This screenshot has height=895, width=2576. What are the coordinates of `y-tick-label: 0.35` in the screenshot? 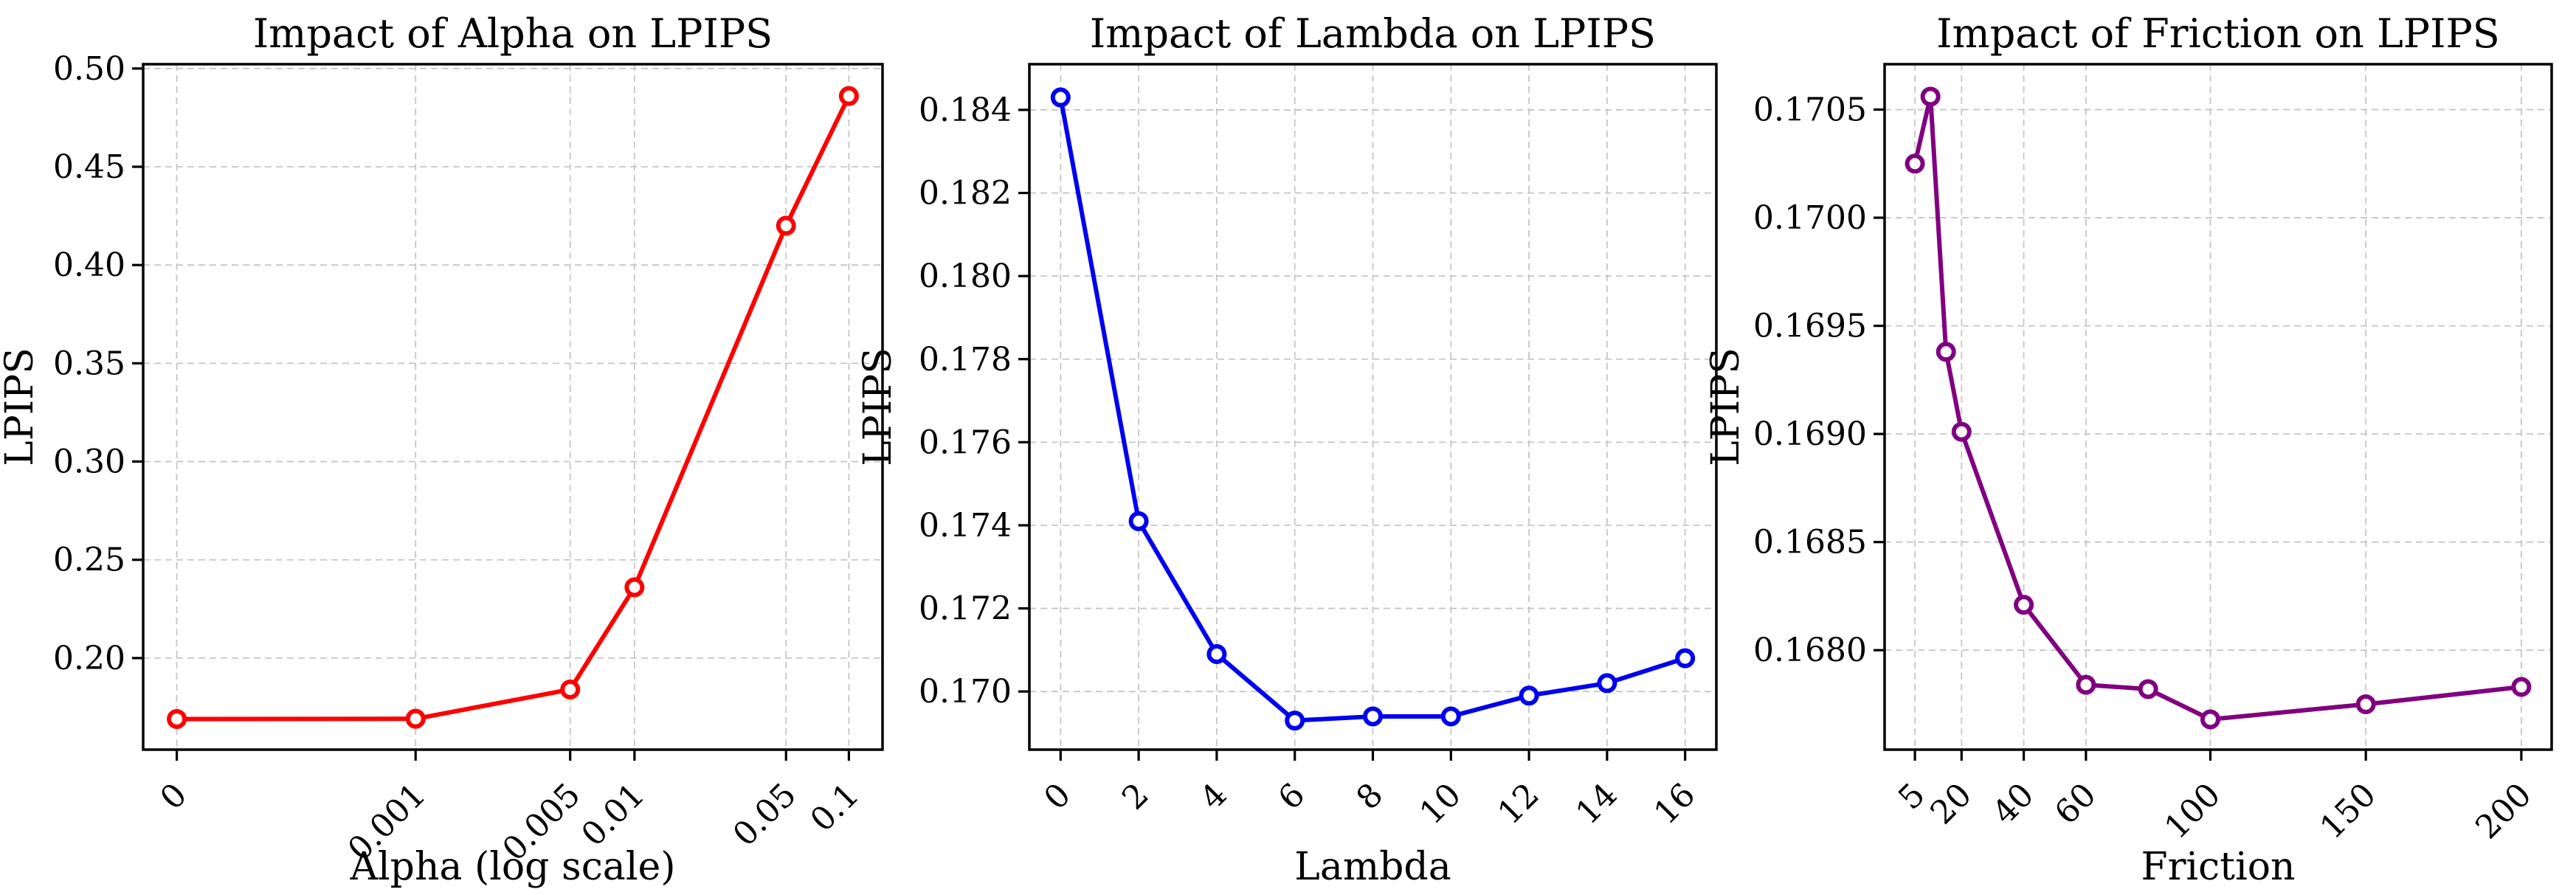 It's located at (89, 363).